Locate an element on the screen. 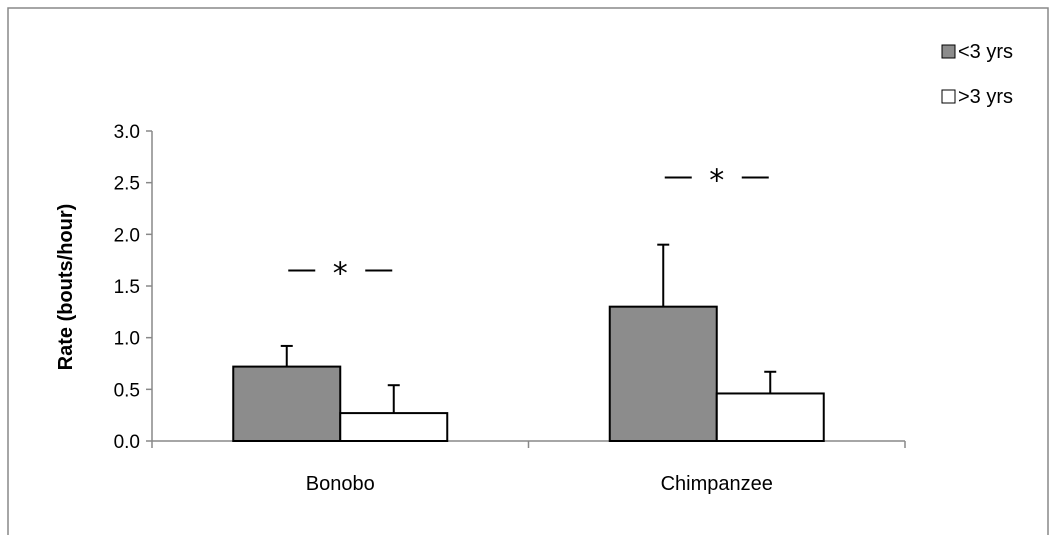 The image size is (1052, 535). y-tick-label: 3.0 is located at coordinates (127, 132).